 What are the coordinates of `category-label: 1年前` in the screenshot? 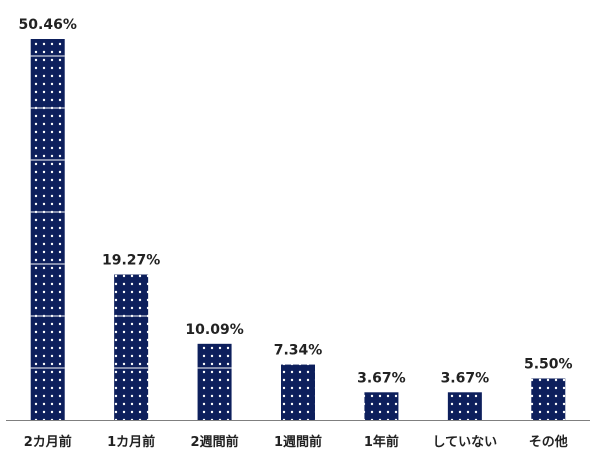 It's located at (381, 442).